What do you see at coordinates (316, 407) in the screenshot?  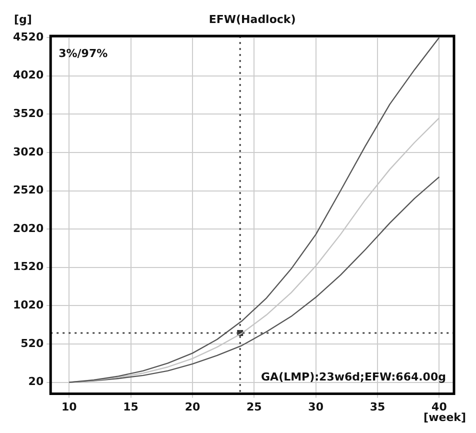 I see `x-tick-label: 30` at bounding box center [316, 407].